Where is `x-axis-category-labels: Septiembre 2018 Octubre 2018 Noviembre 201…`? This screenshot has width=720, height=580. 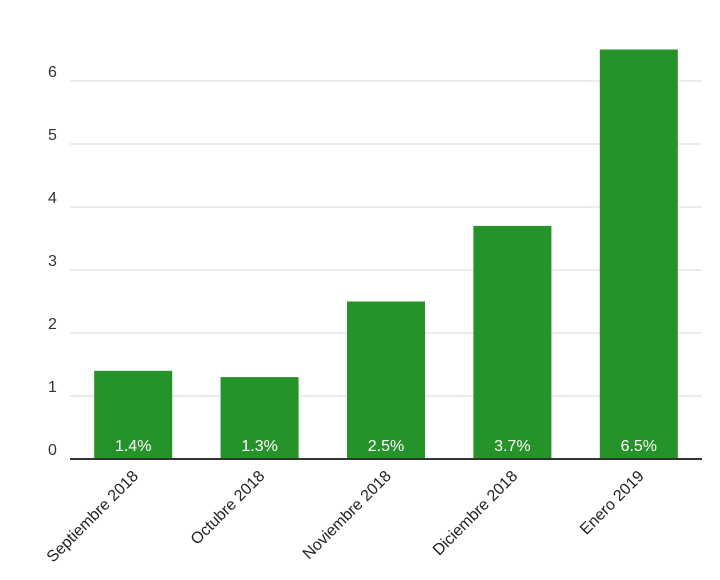
x-axis-category-labels: Septiembre 2018 Octubre 2018 Noviembre 201… is located at coordinates (346, 517).